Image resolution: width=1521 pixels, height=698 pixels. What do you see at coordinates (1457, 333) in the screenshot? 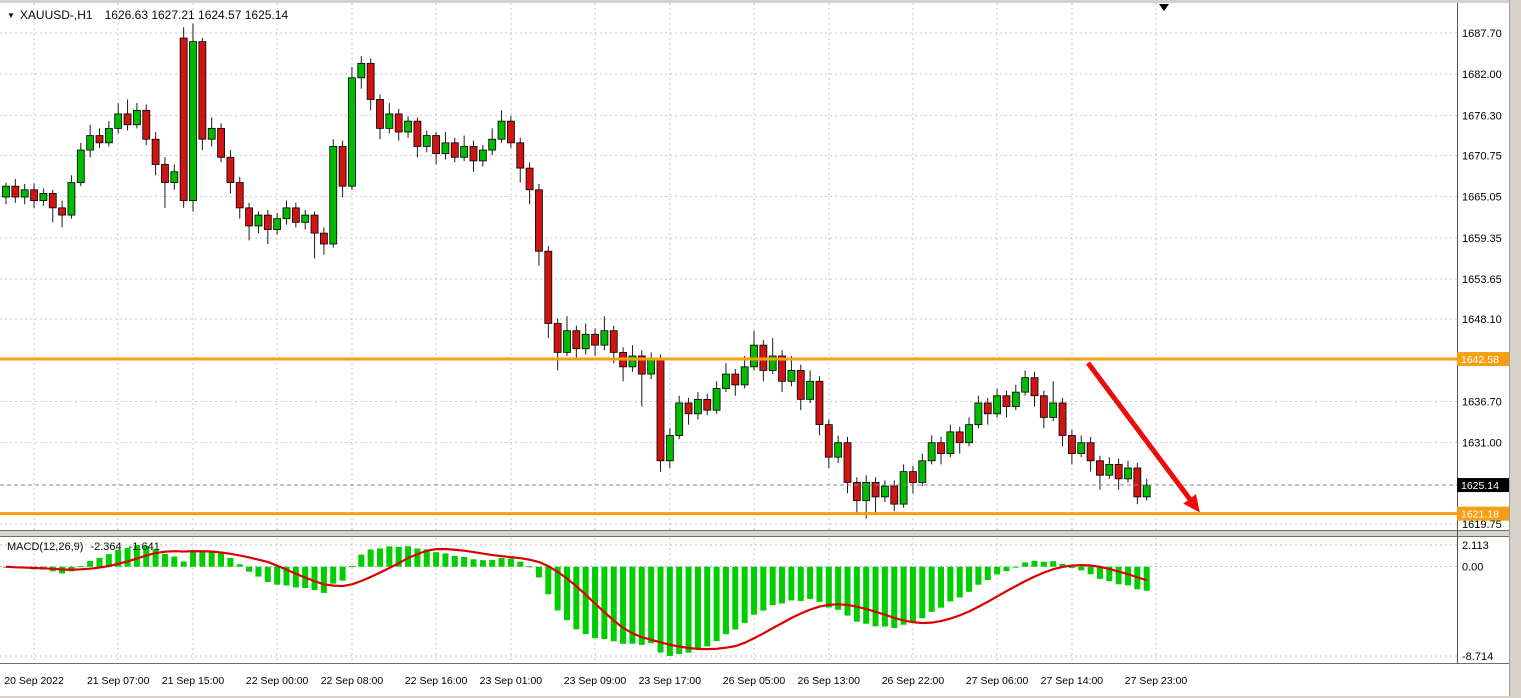
I see `price-axis-separator` at bounding box center [1457, 333].